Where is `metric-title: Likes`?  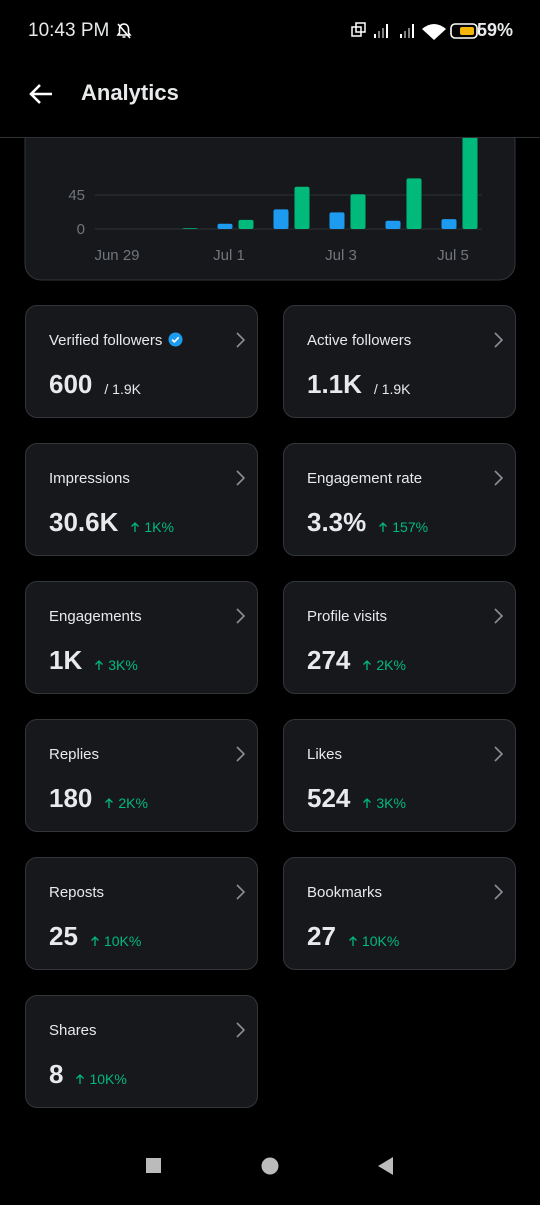
metric-title: Likes is located at coordinates (325, 754).